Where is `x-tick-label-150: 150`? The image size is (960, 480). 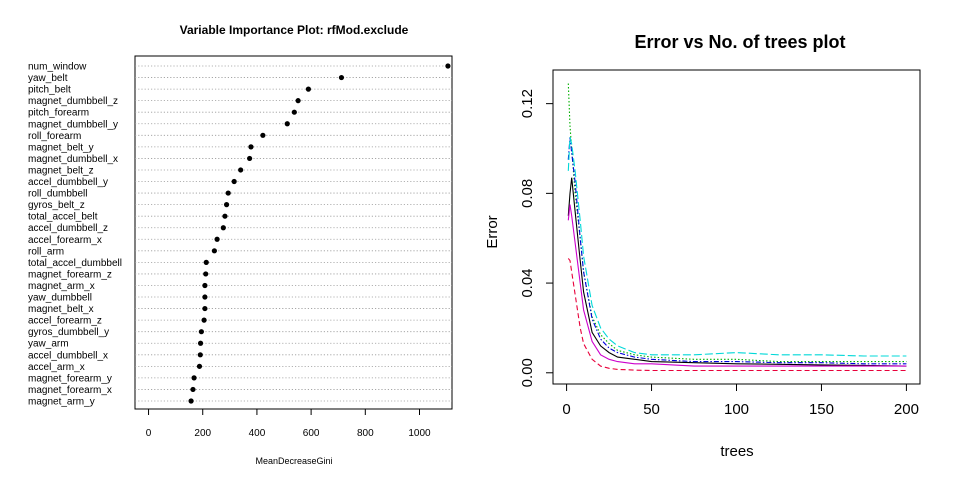
x-tick-label-150: 150 is located at coordinates (821, 409).